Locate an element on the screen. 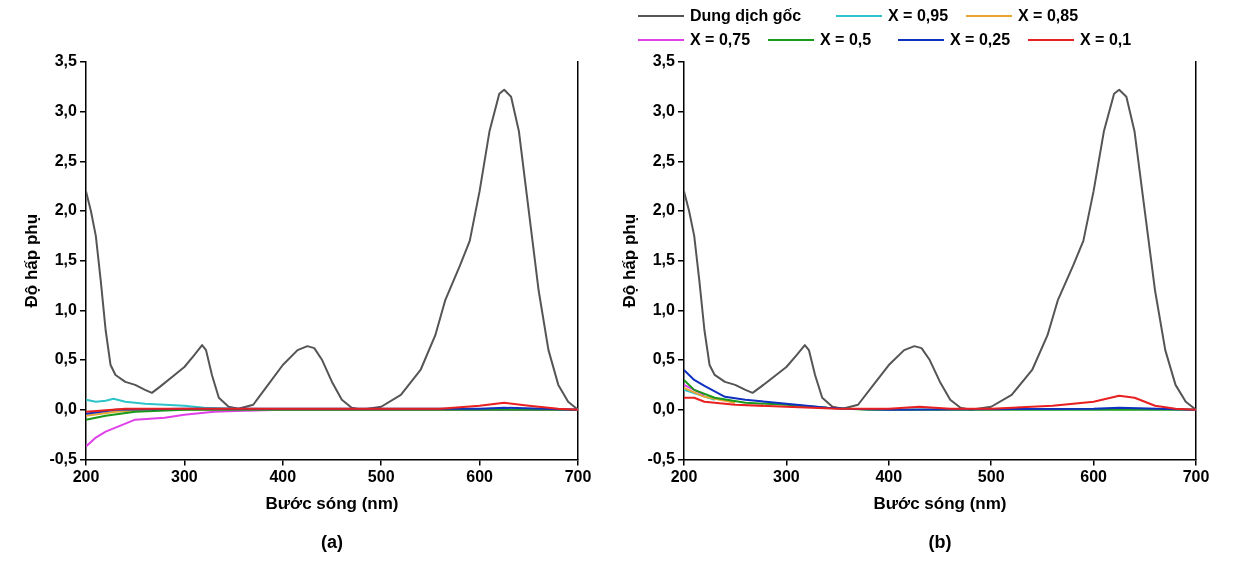 The height and width of the screenshot is (571, 1236). legend-label: X = 0,85 is located at coordinates (1048, 16).